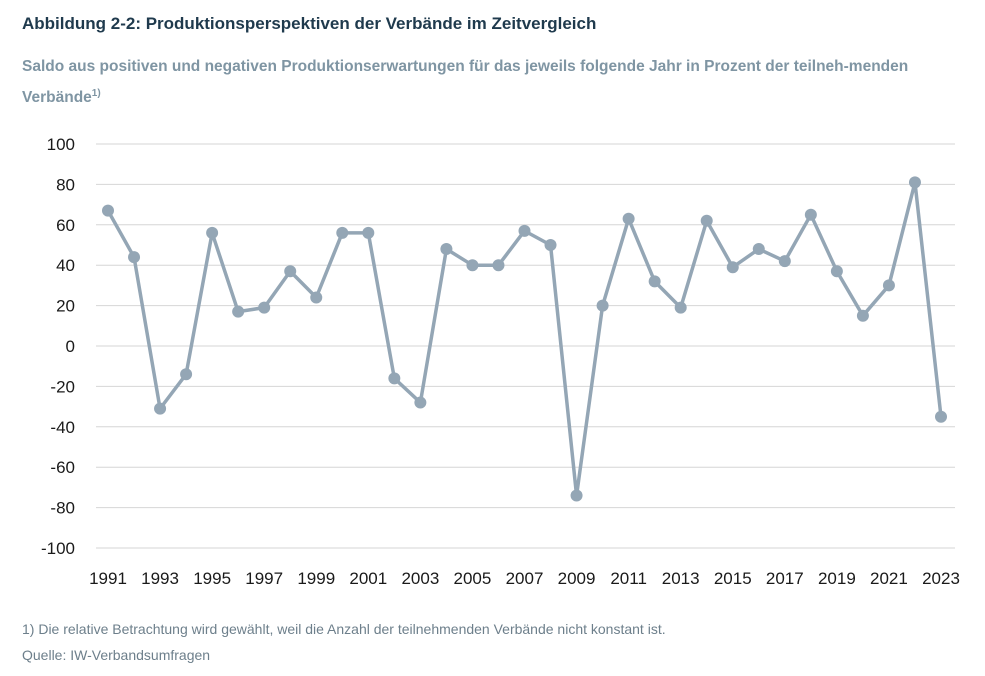  I want to click on y-tick-label: -40, so click(62, 427).